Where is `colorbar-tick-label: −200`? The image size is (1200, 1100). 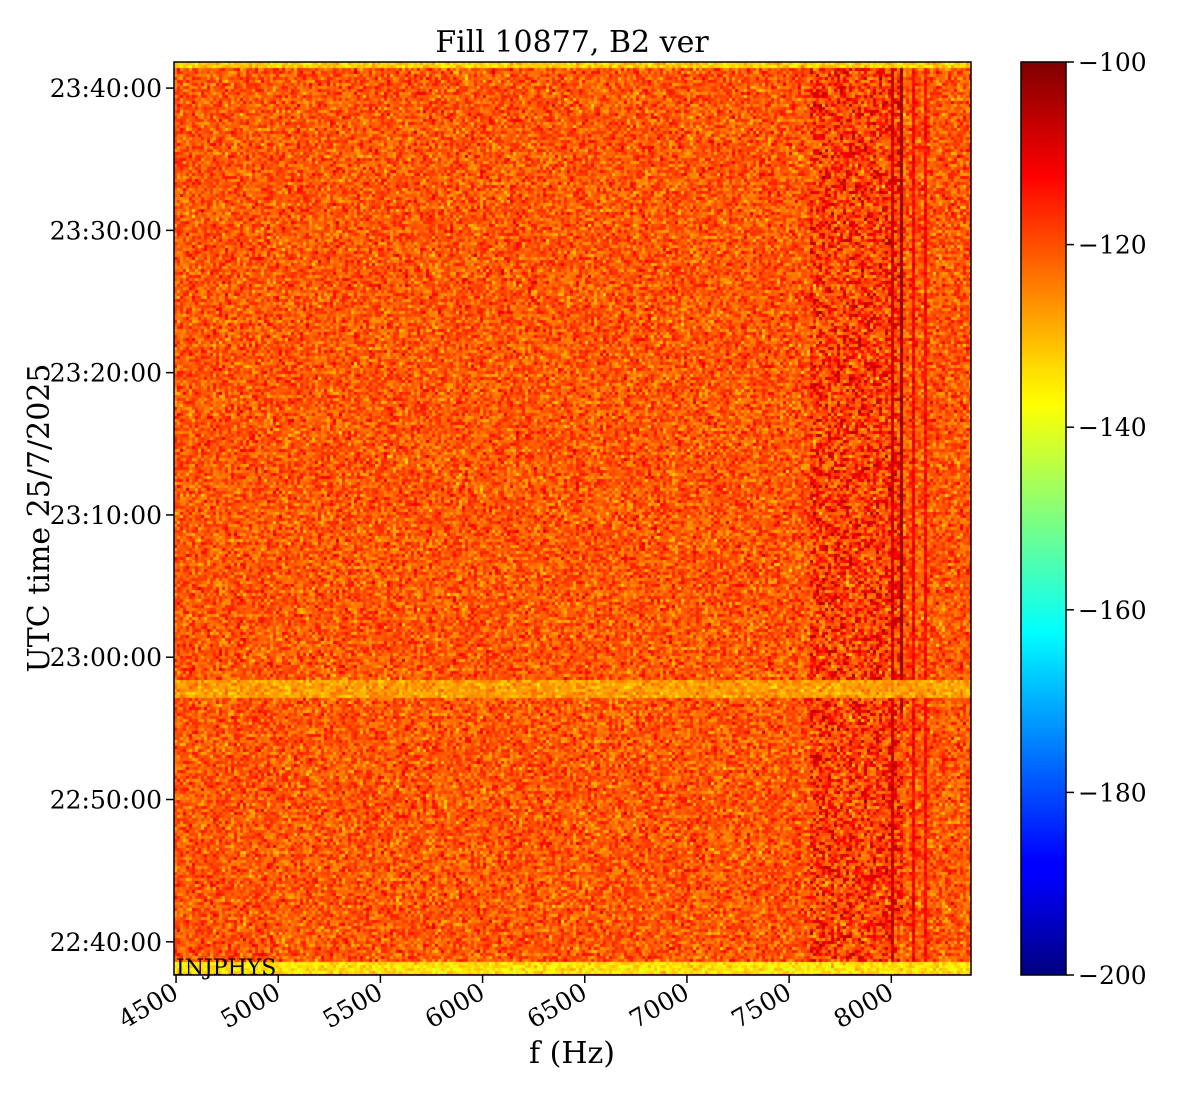
colorbar-tick-label: −200 is located at coordinates (1112, 975).